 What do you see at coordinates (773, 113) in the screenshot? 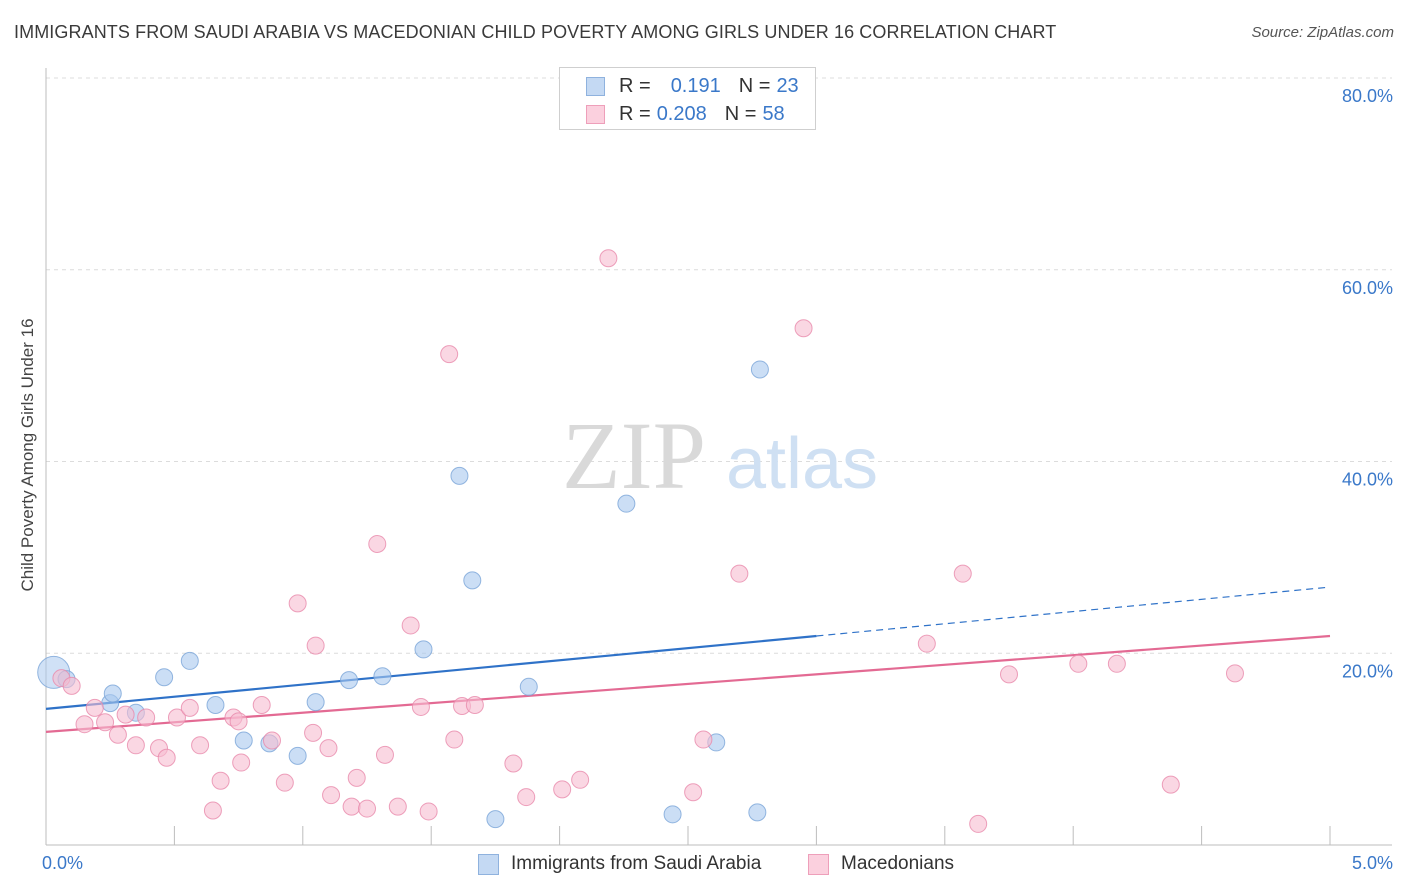
I see `n-value-macedonian: 58` at bounding box center [773, 113].